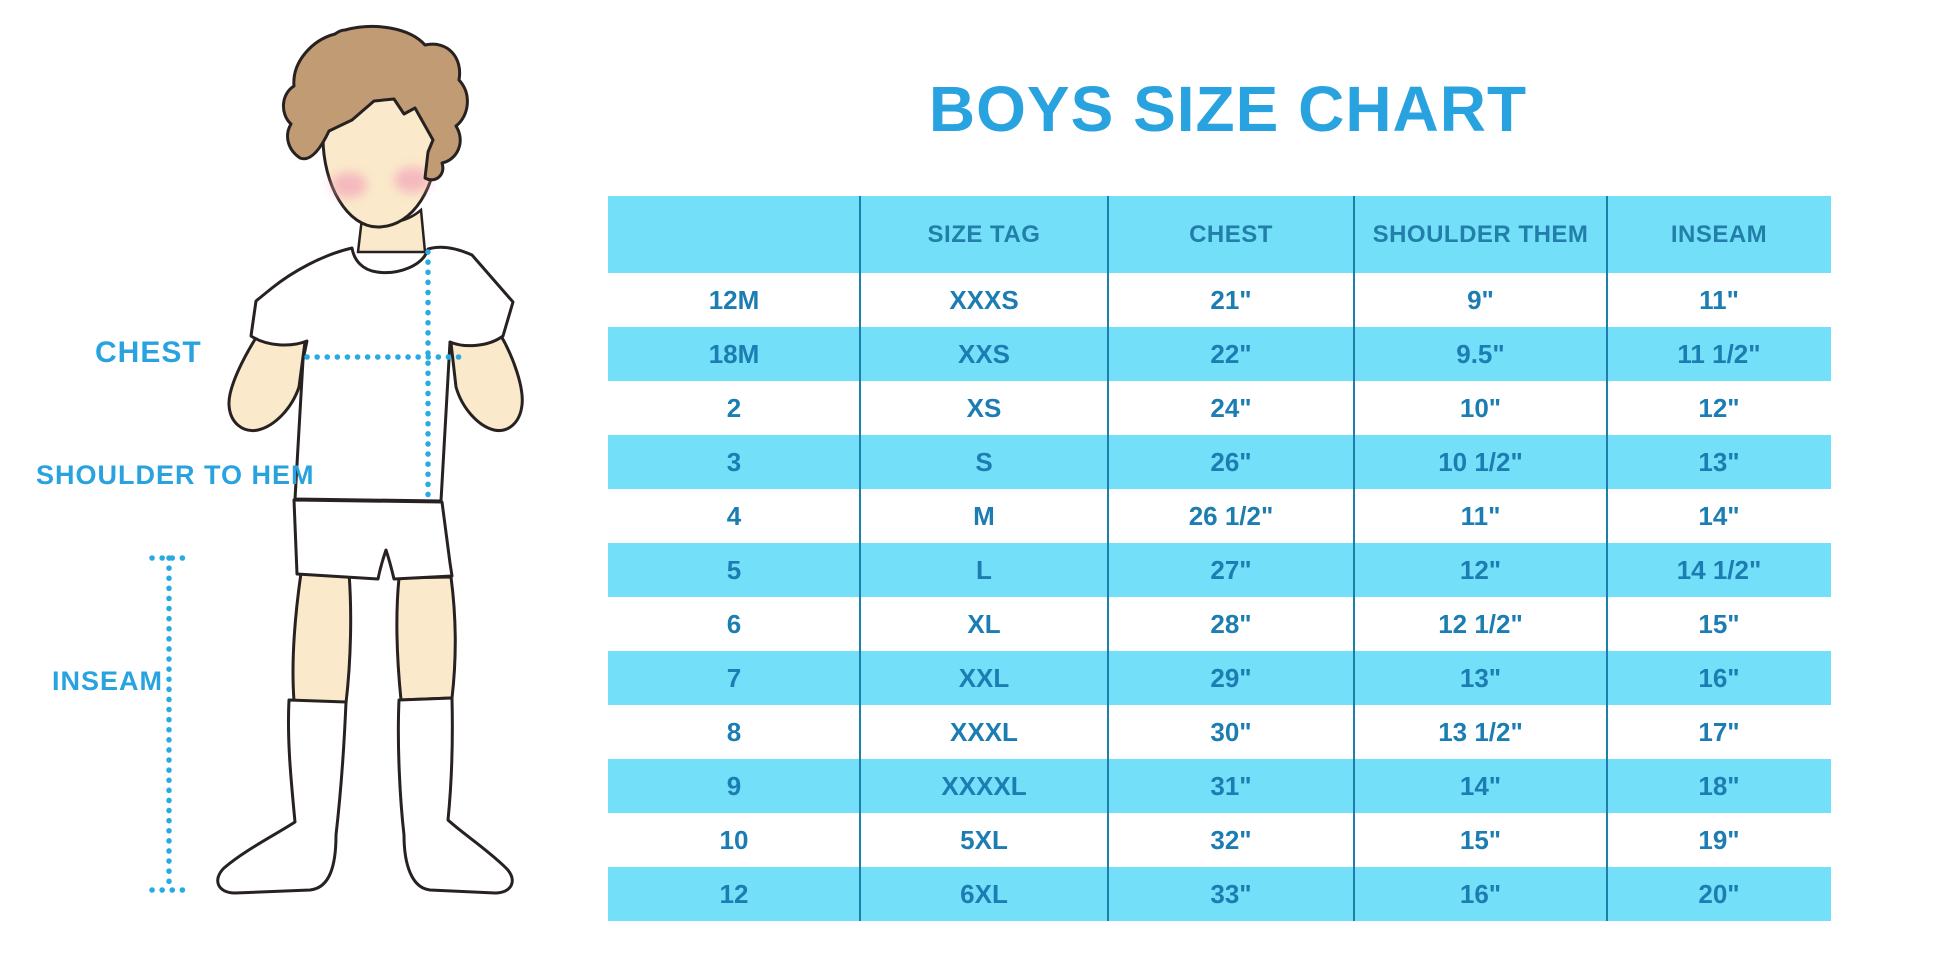  What do you see at coordinates (1231, 353) in the screenshot?
I see `table-cell: 22"` at bounding box center [1231, 353].